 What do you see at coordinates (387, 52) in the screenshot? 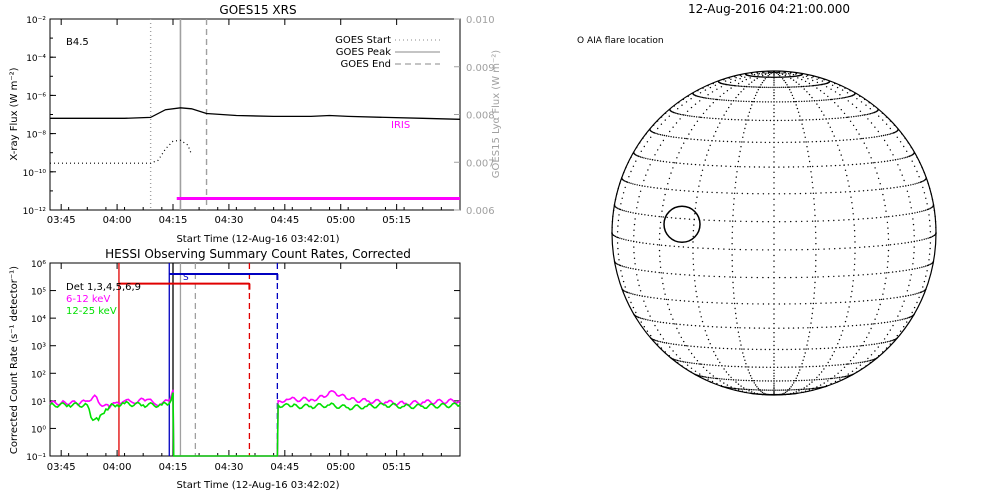
I see `goes-legend: GOES Start GOES Peak GOES End` at bounding box center [387, 52].